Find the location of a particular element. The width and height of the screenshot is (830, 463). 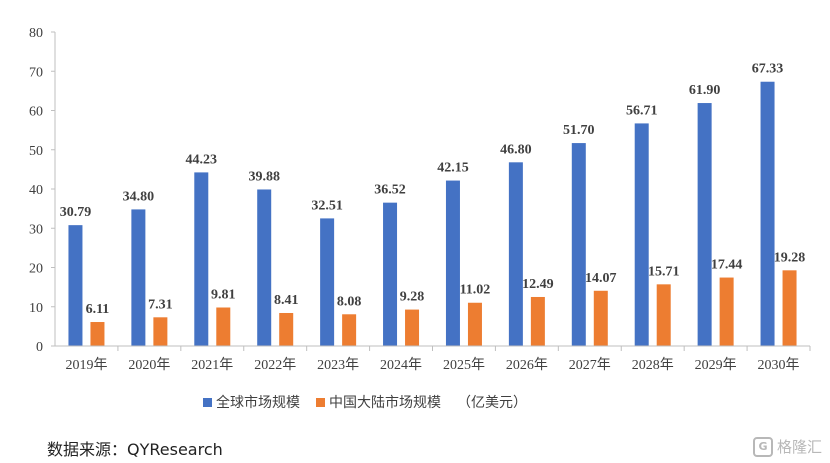

data-label-china: 9.28 is located at coordinates (412, 297).